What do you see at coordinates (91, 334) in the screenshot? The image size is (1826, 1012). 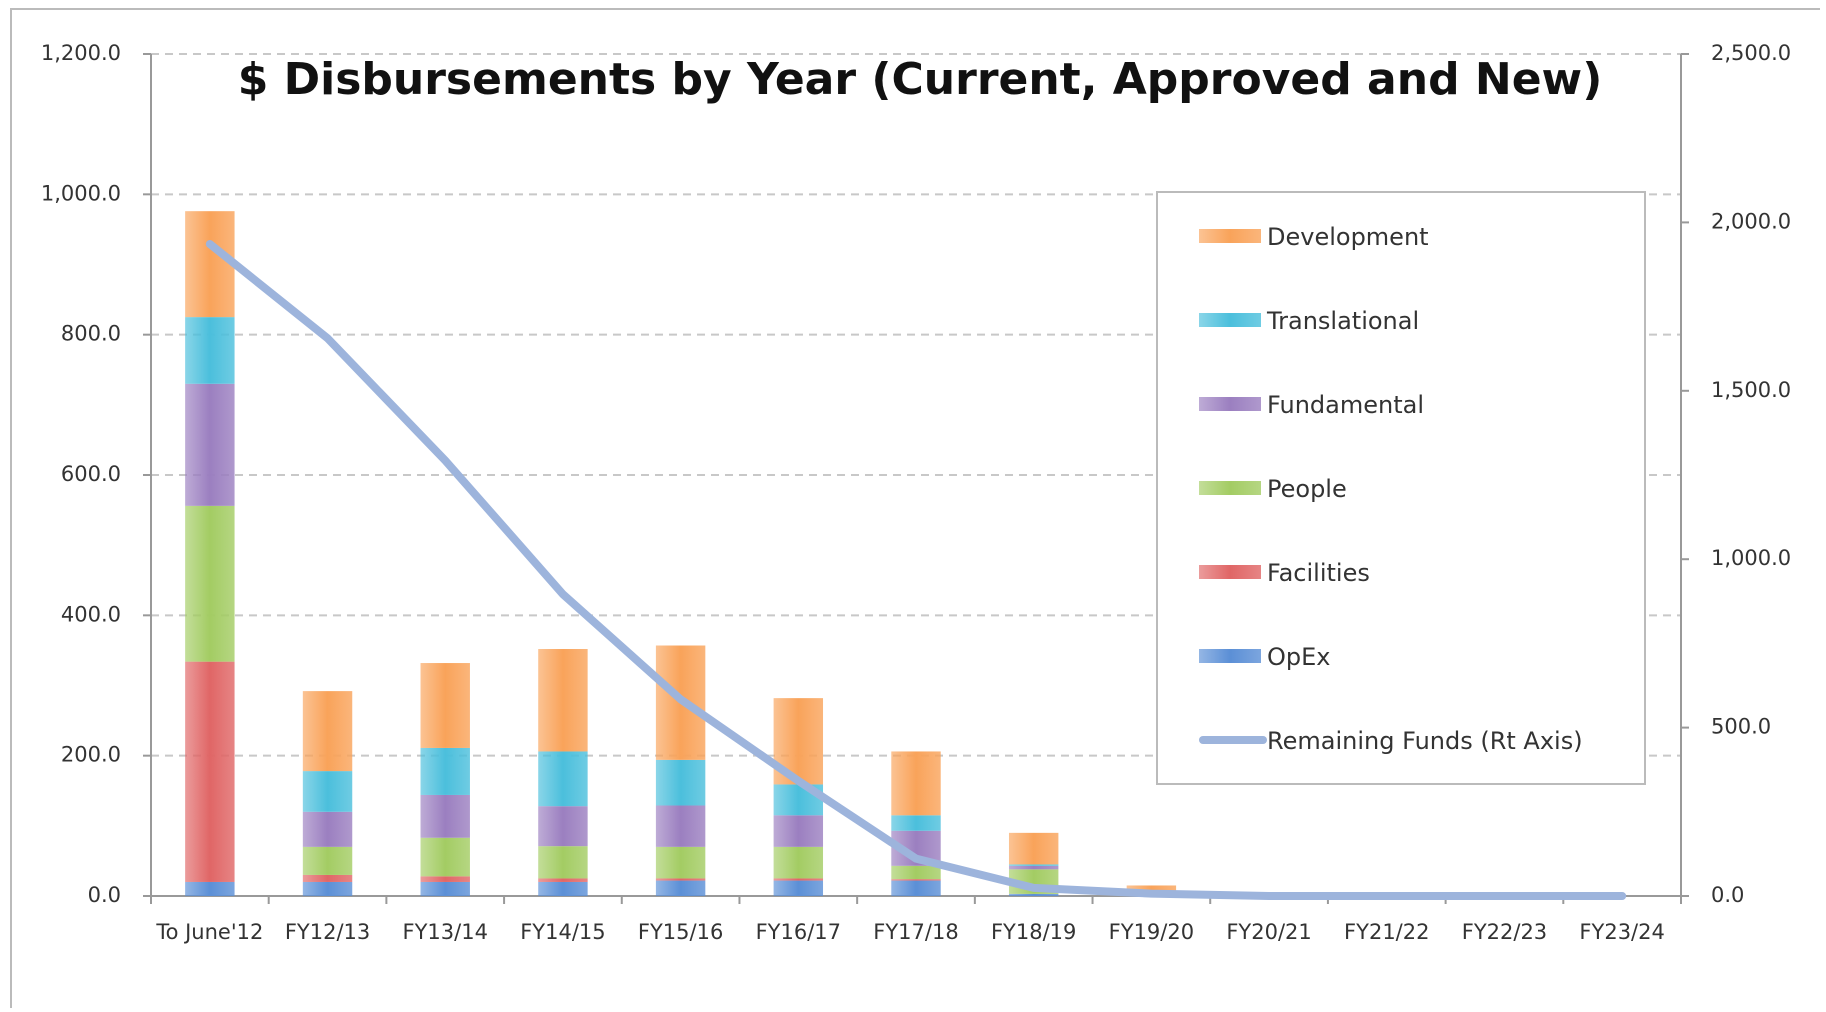 I see `y-tick-label: 800.0` at bounding box center [91, 334].